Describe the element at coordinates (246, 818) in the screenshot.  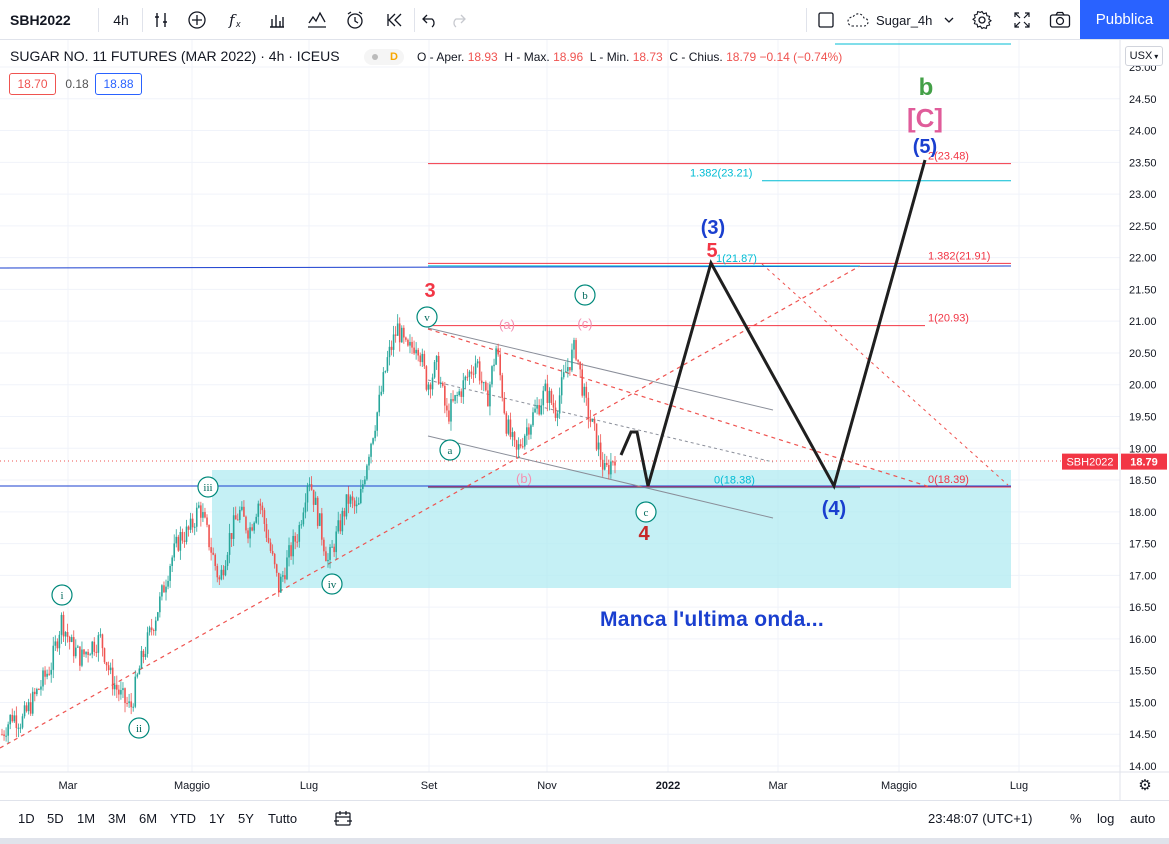
I see `range-5y: 5Y` at that location.